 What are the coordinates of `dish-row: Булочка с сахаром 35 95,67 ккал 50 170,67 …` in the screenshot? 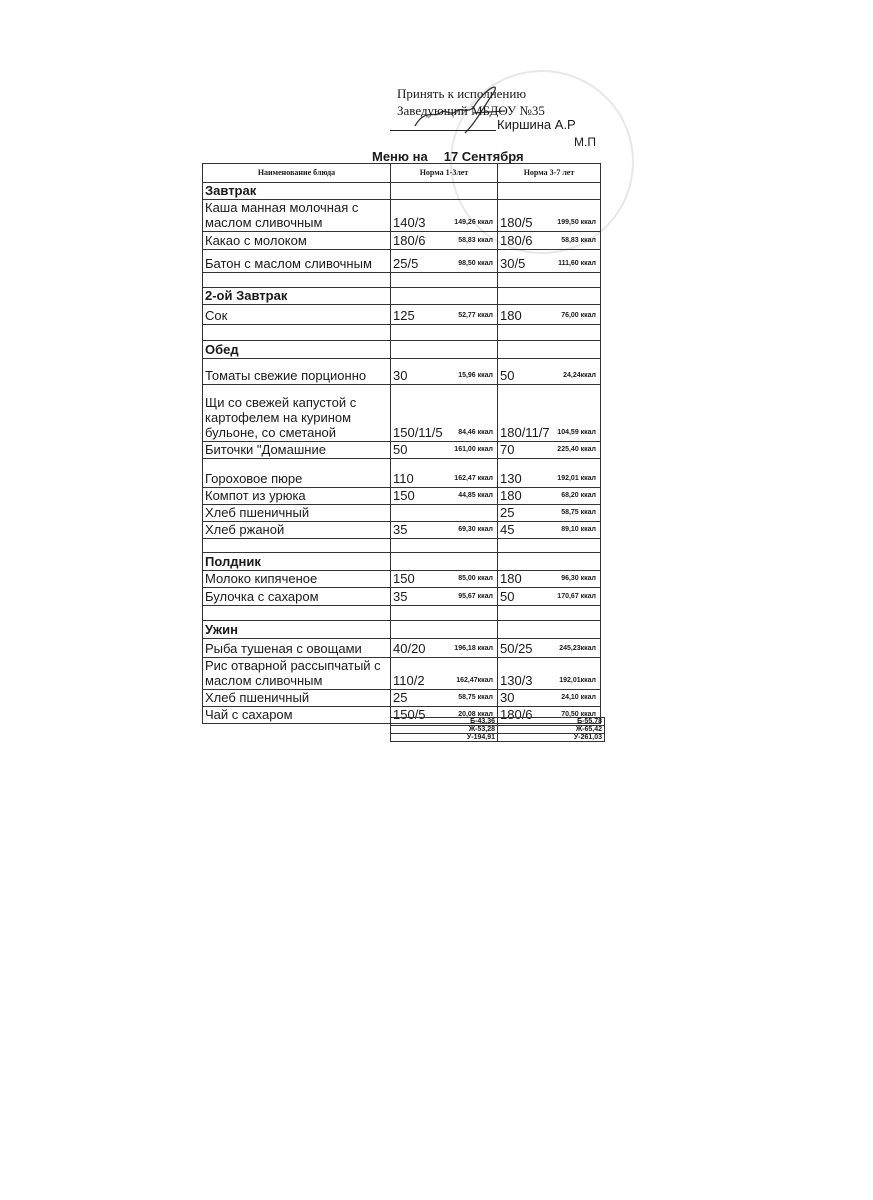 It's located at (401, 596).